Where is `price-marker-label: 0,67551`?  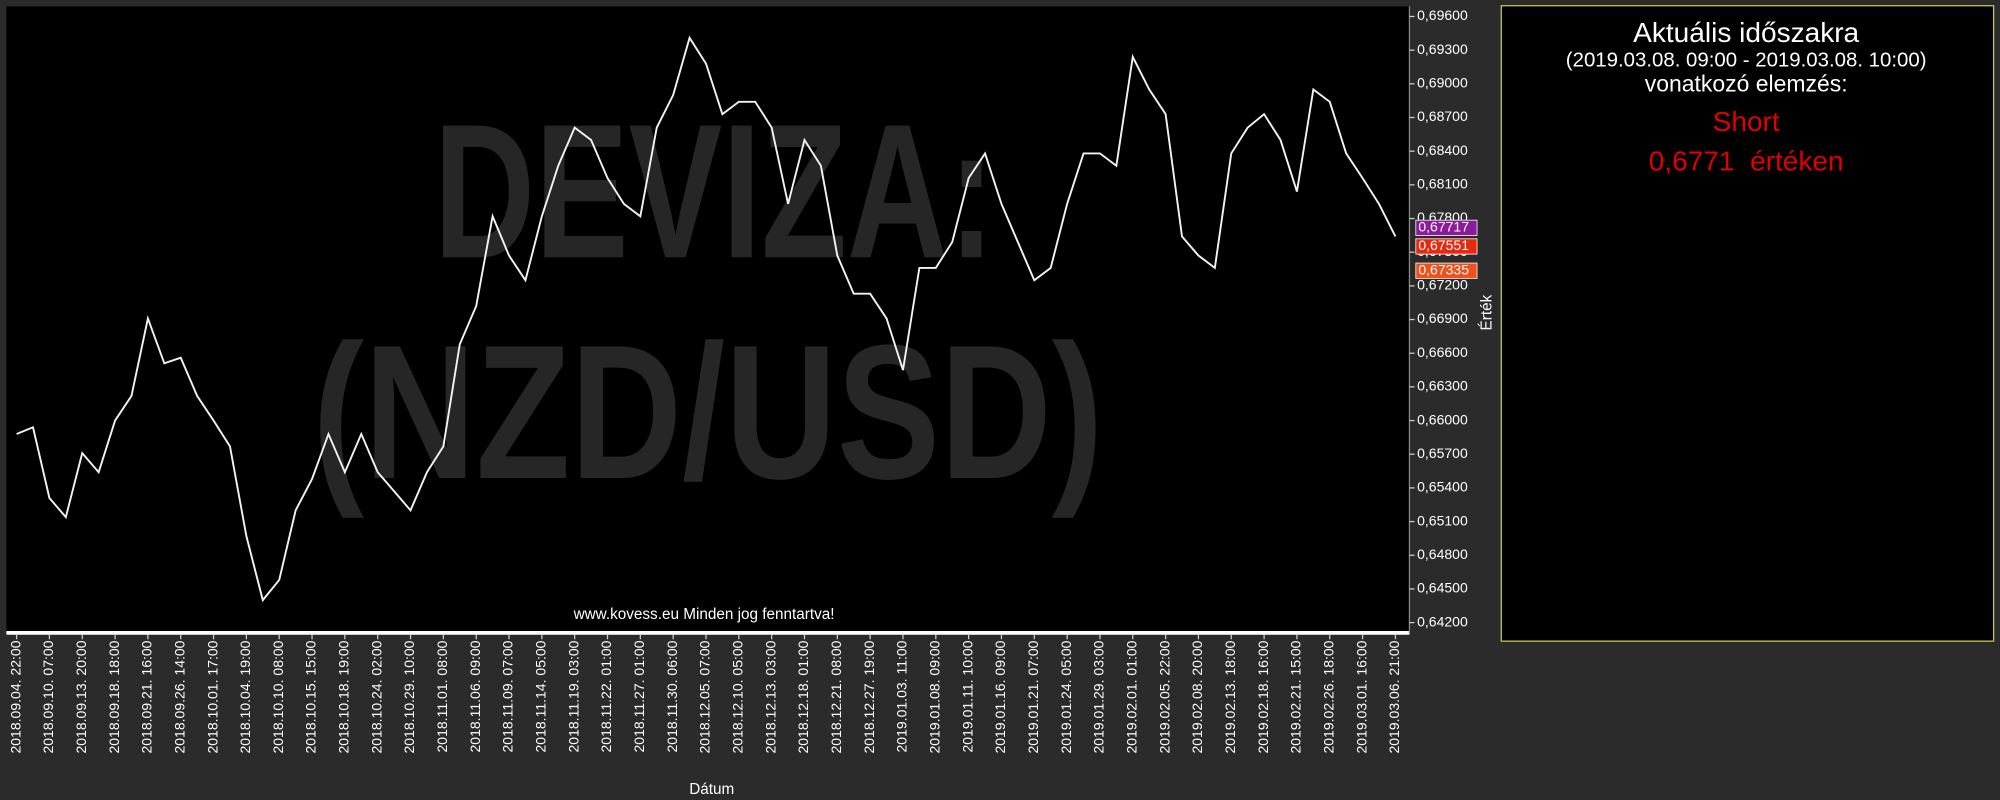
price-marker-label: 0,67551 is located at coordinates (1443, 245).